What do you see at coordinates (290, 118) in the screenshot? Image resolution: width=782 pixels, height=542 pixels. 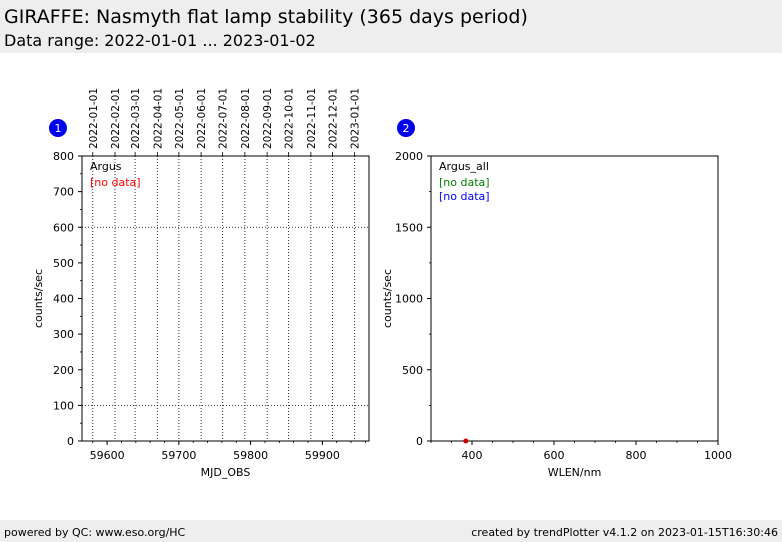 I see `date-tick-label: 2022-10-01` at bounding box center [290, 118].